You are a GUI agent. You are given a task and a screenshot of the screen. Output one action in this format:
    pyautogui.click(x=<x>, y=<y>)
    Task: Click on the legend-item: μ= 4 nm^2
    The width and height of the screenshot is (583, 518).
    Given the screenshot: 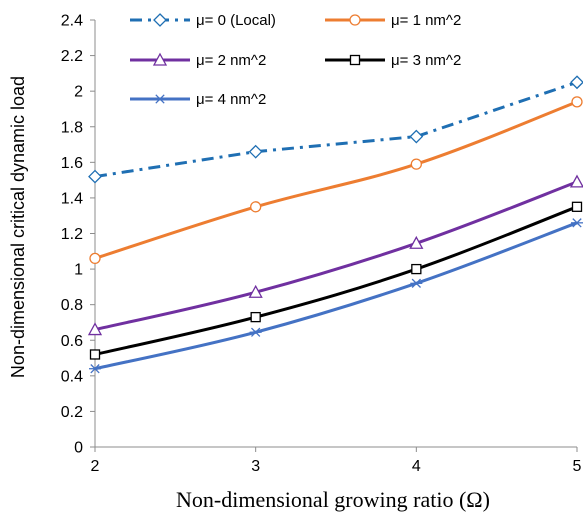 What is the action you would take?
    pyautogui.click(x=198, y=99)
    